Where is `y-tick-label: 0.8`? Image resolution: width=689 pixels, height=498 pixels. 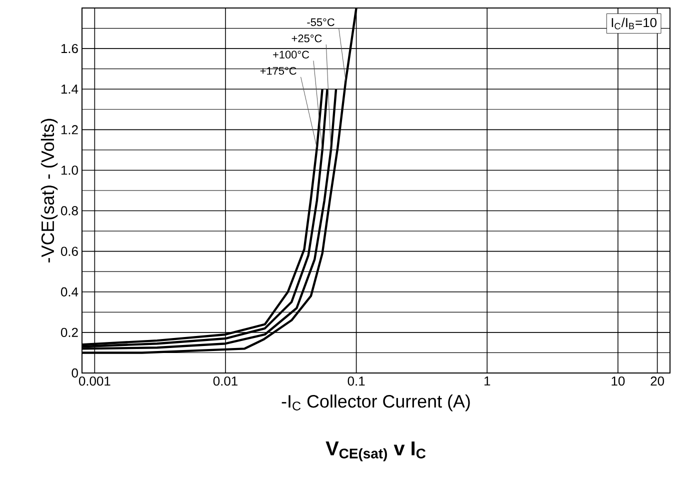 y-tick-label: 0.8 is located at coordinates (69, 211).